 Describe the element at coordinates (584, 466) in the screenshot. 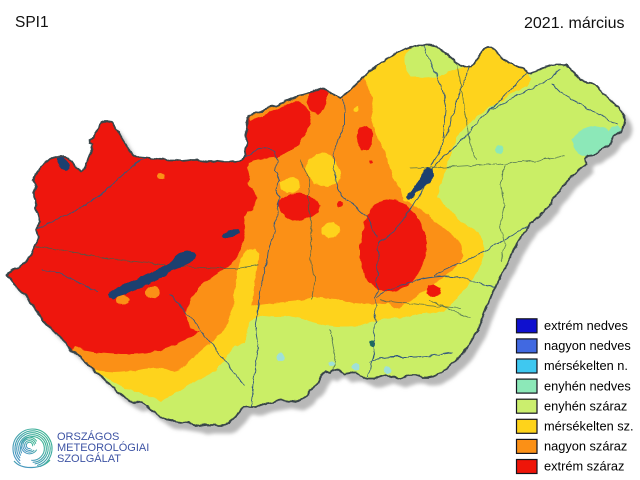

I see `svg-text: extrém száraz` at that location.